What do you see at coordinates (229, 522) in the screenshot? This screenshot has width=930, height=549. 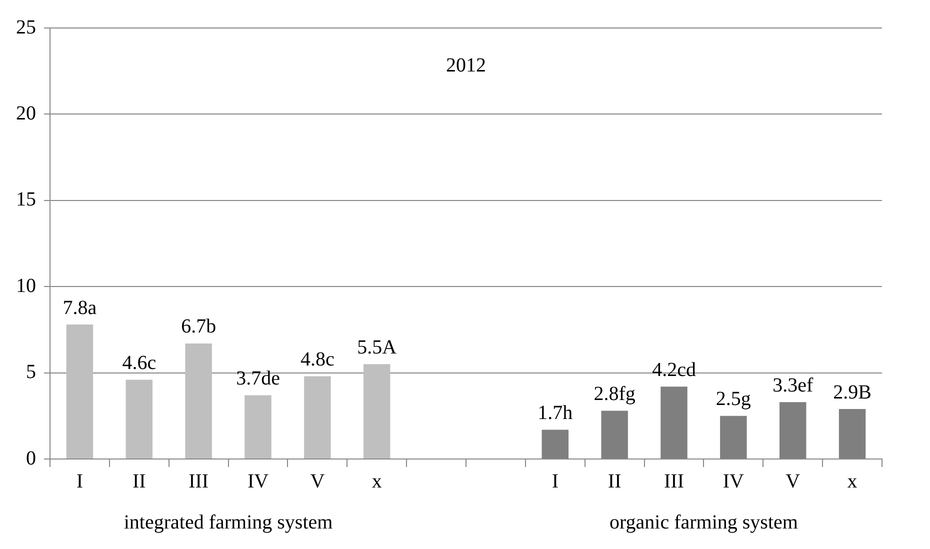 I see `text: integrated farming system` at bounding box center [229, 522].